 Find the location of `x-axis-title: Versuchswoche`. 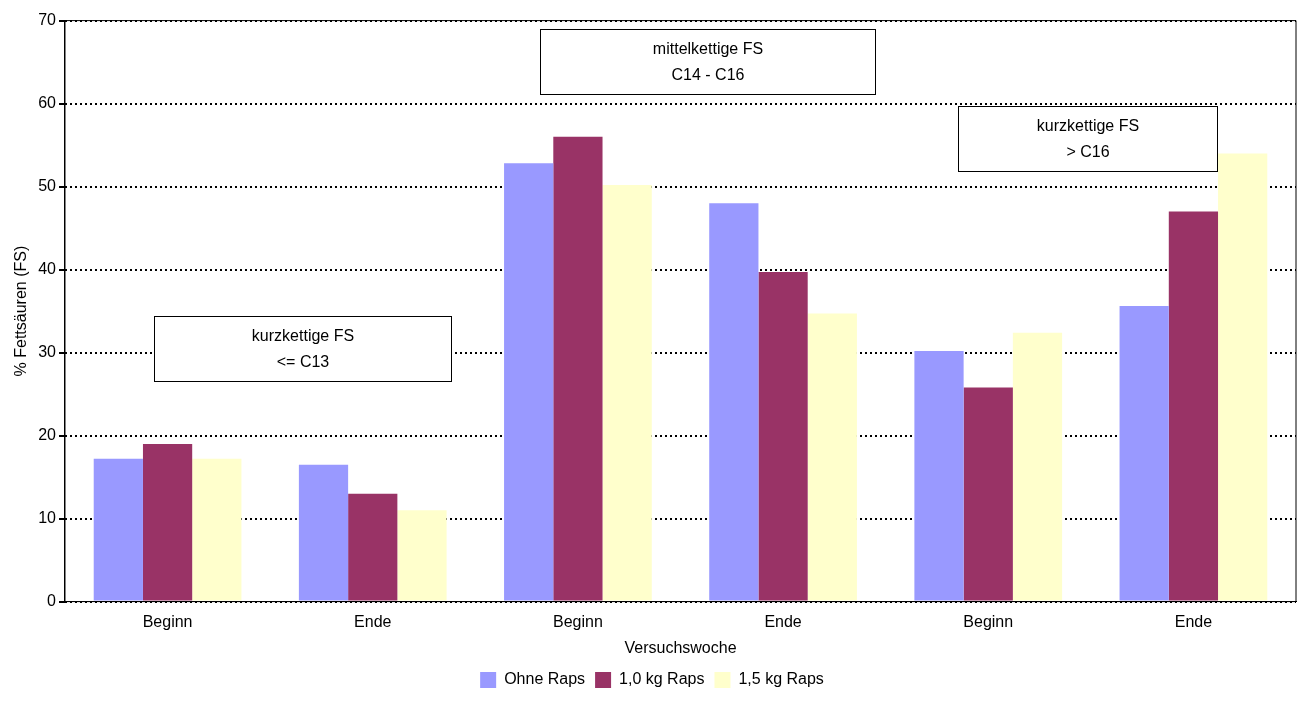

x-axis-title: Versuchswoche is located at coordinates (680, 647).